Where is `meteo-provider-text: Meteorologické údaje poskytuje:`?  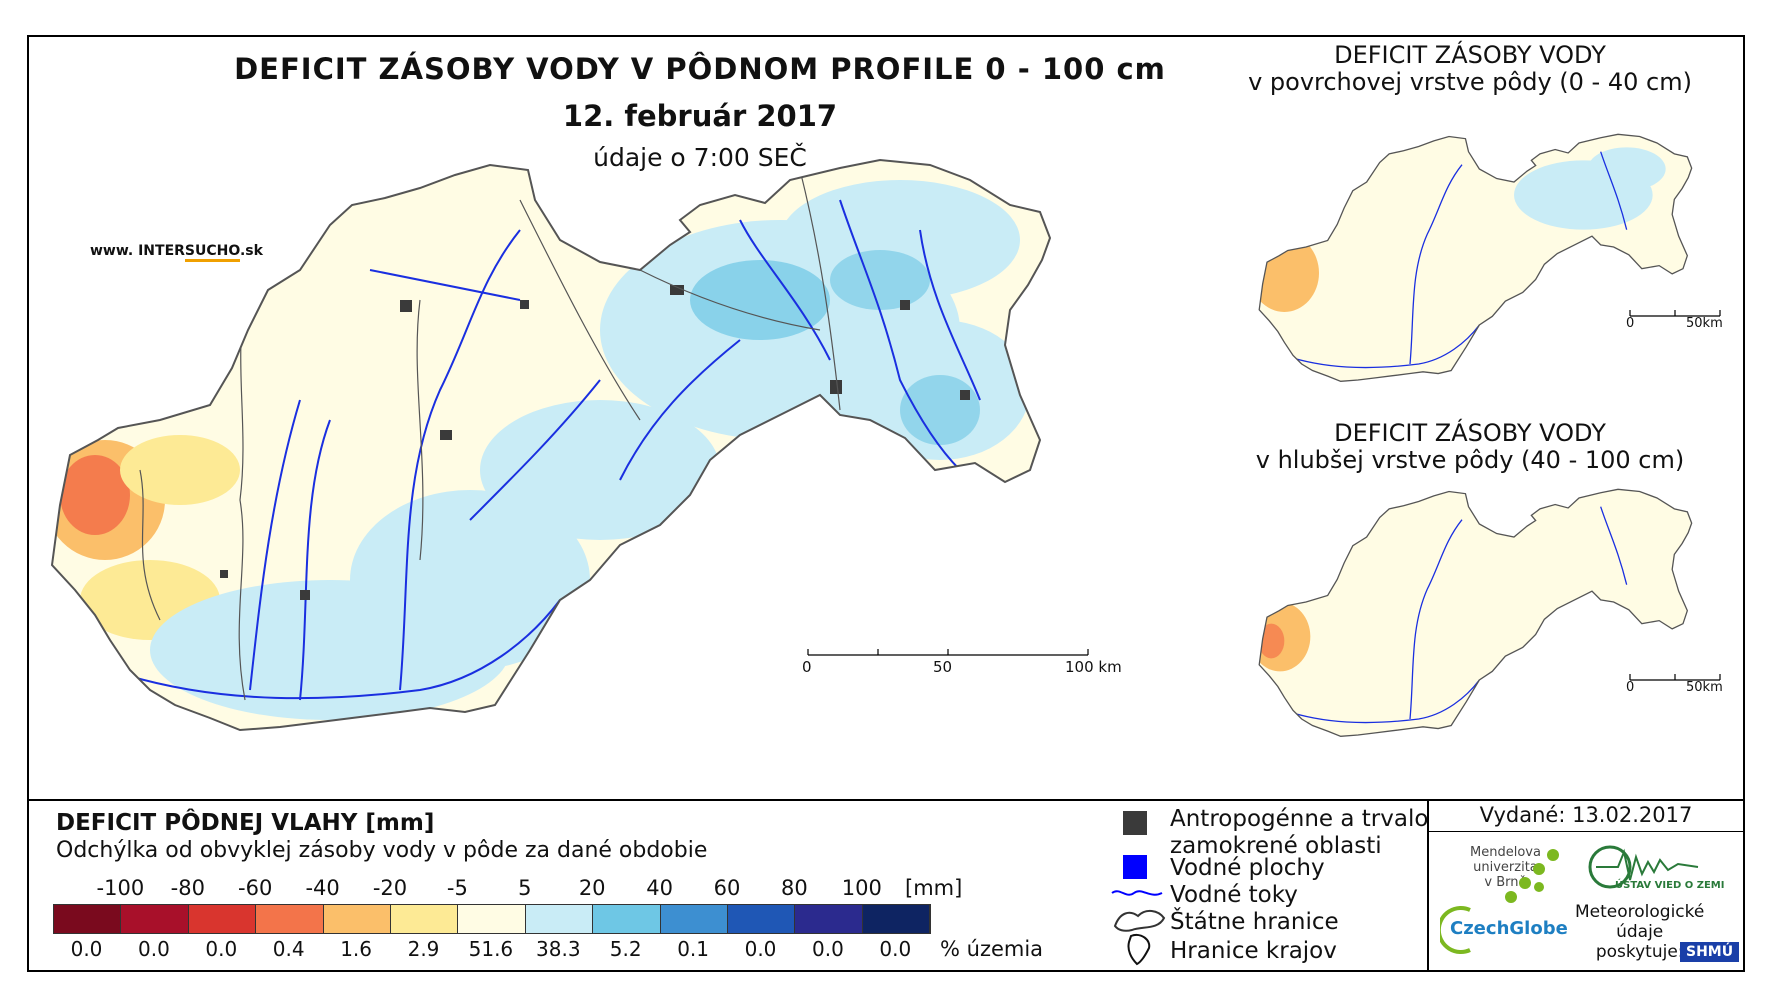 meteo-provider-text: Meteorologické údaje poskytuje: is located at coordinates (1640, 932).